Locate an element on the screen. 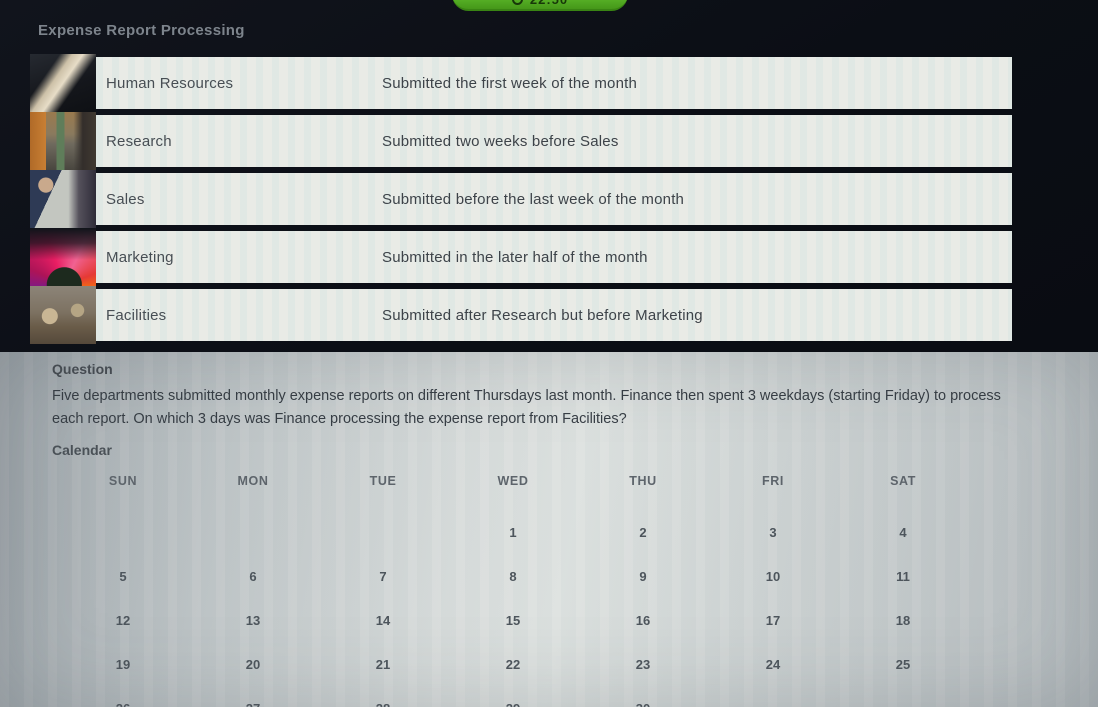 This screenshot has width=1098, height=707. calendar-day-cell: 4 is located at coordinates (903, 532).